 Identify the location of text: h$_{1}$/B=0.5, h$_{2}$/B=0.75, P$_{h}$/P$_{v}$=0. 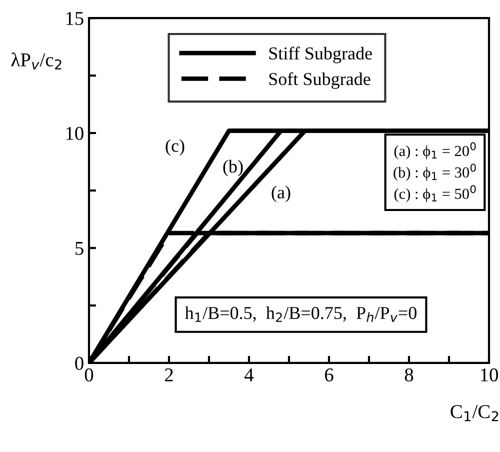
(300, 314).